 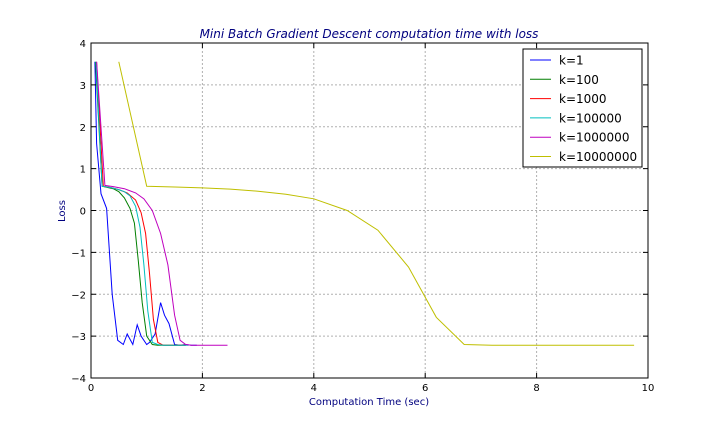 I want to click on legend-label: k=100000, so click(x=590, y=118).